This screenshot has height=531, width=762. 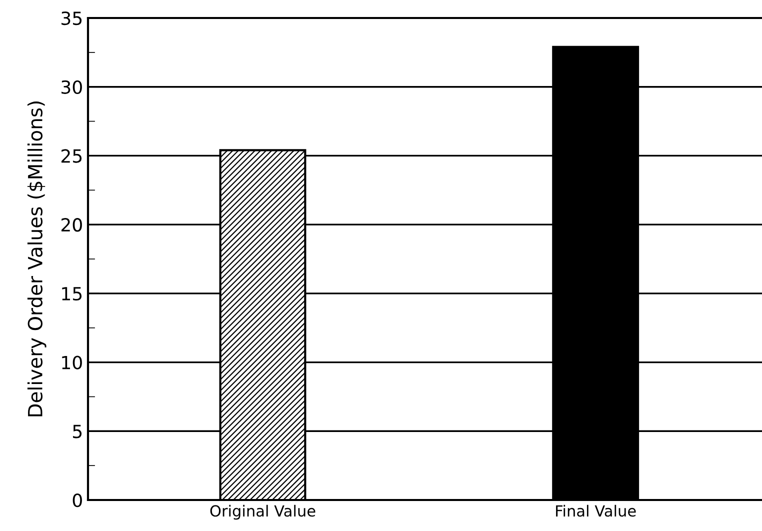 I want to click on x-tick-label: Original Value, so click(x=263, y=512).